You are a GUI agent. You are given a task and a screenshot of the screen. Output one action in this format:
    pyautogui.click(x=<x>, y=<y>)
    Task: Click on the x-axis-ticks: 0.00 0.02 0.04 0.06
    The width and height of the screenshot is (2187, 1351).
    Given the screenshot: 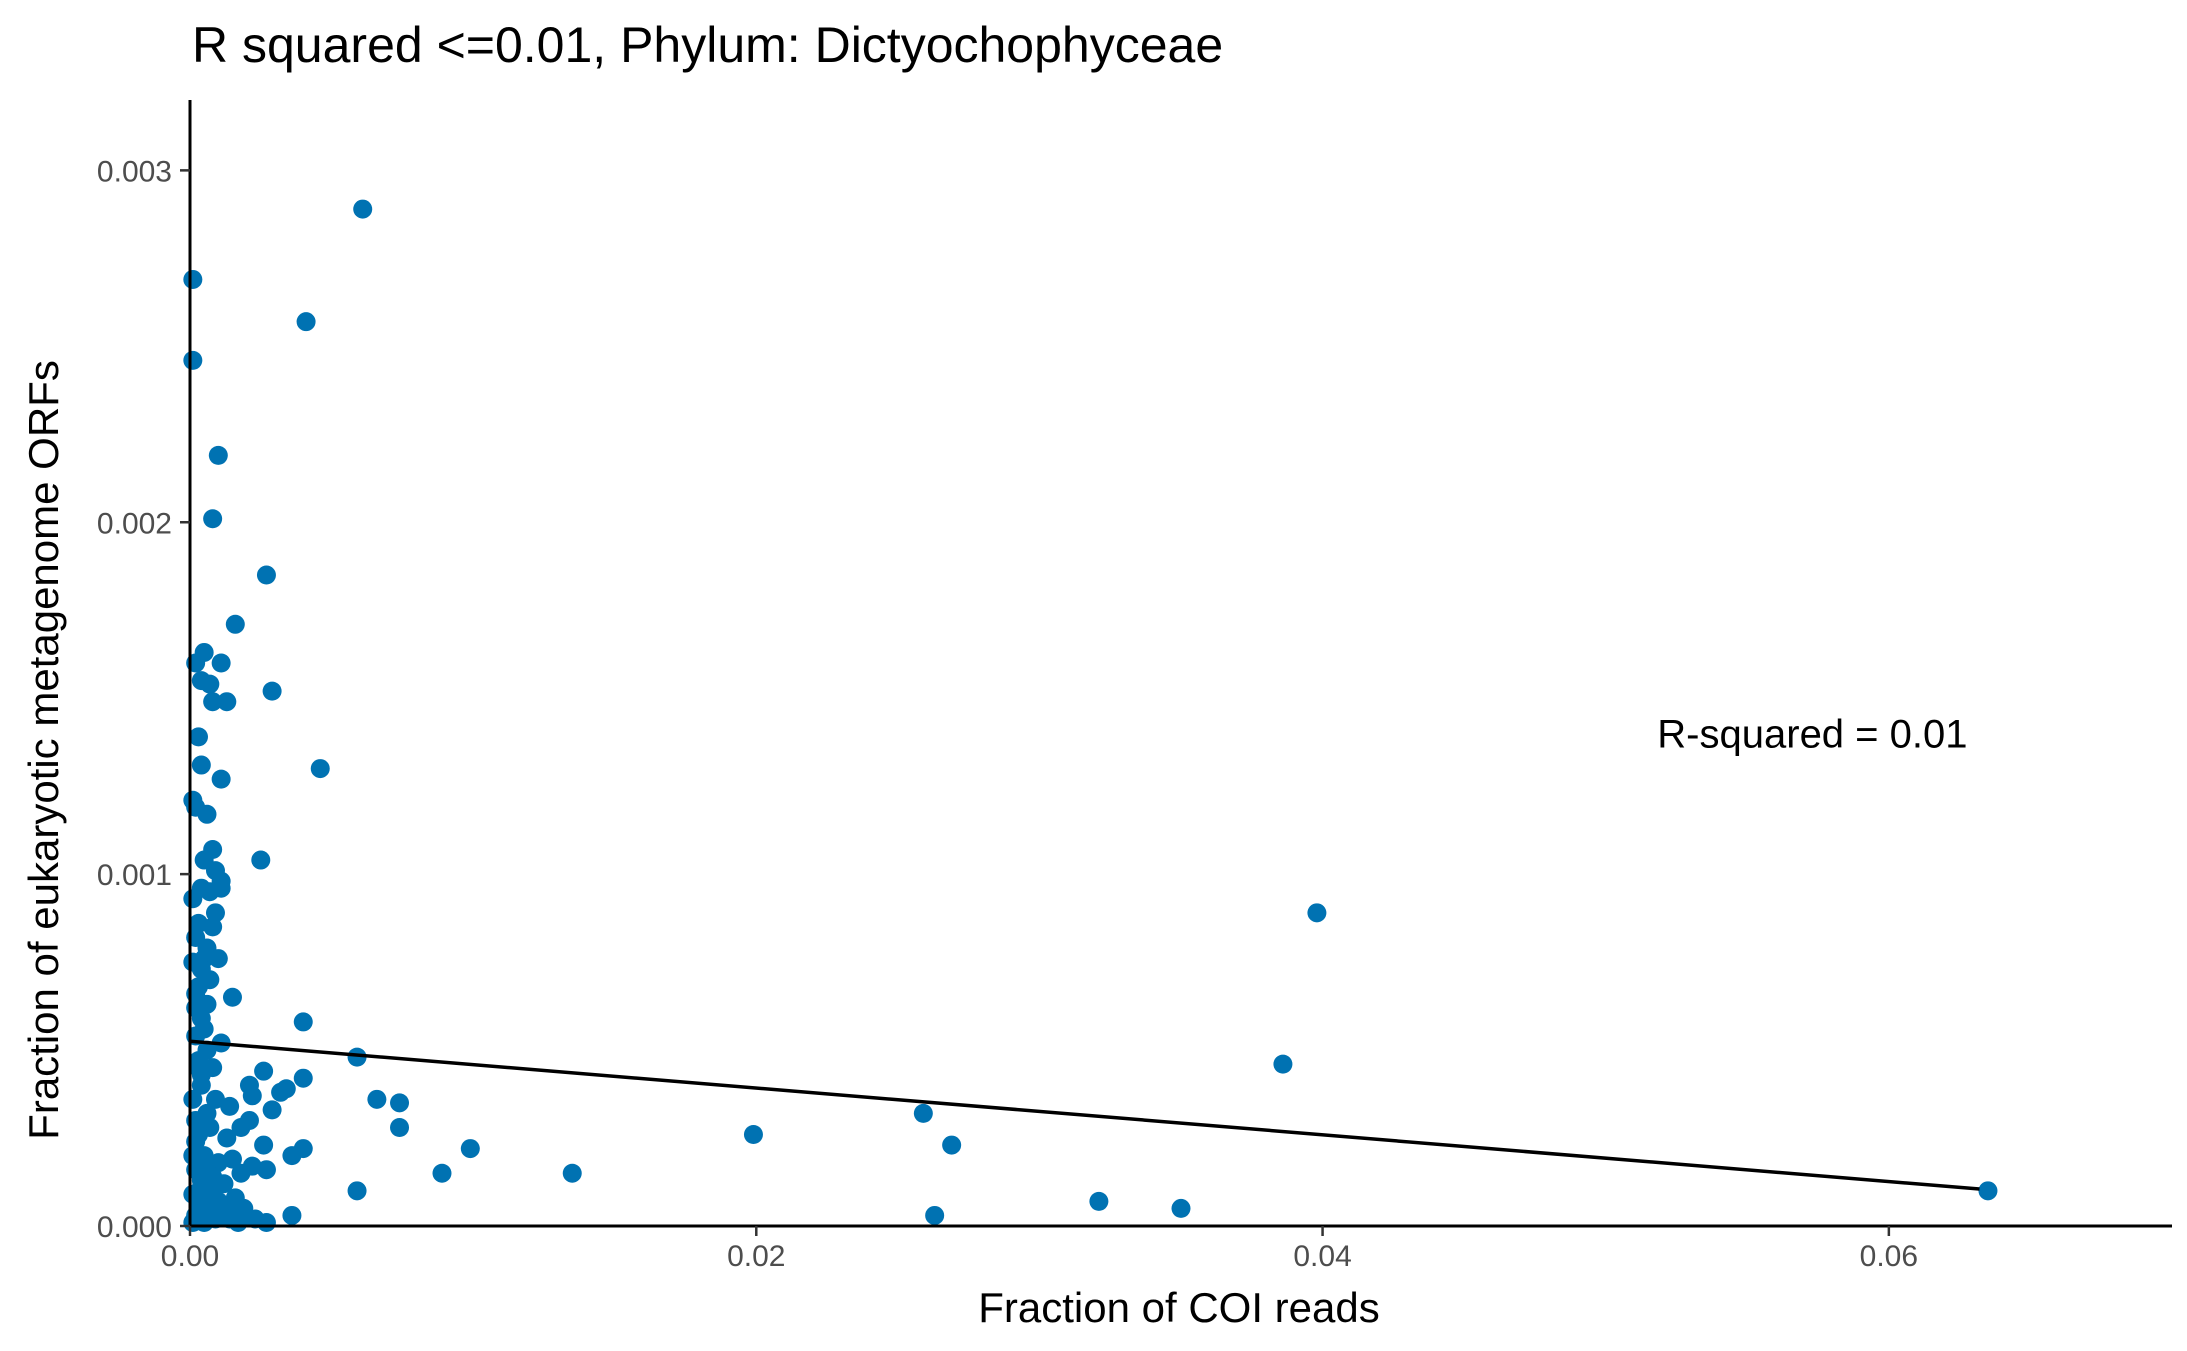 What is the action you would take?
    pyautogui.click(x=1039, y=1249)
    